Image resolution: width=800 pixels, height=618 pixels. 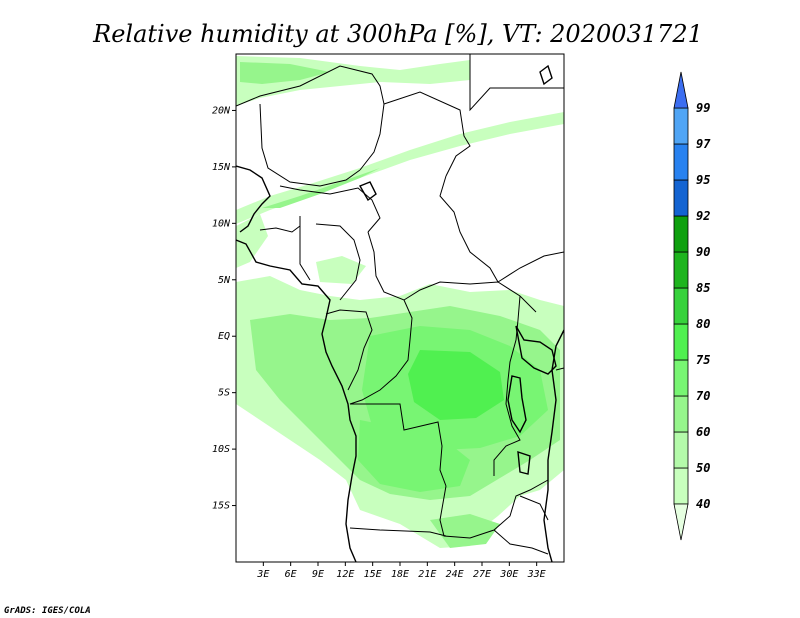 I want to click on border-cameroon-car, so click(x=452, y=272).